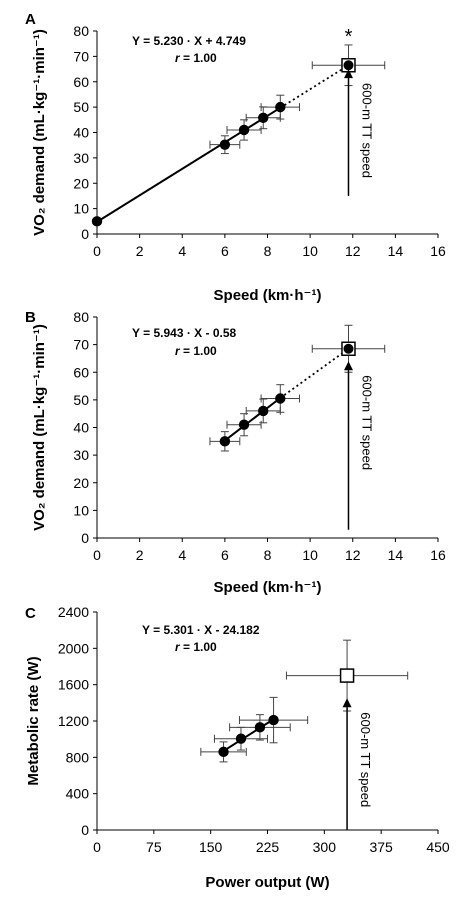 The width and height of the screenshot is (474, 910). Describe the element at coordinates (211, 847) in the screenshot. I see `x-tick-label: 150` at that location.